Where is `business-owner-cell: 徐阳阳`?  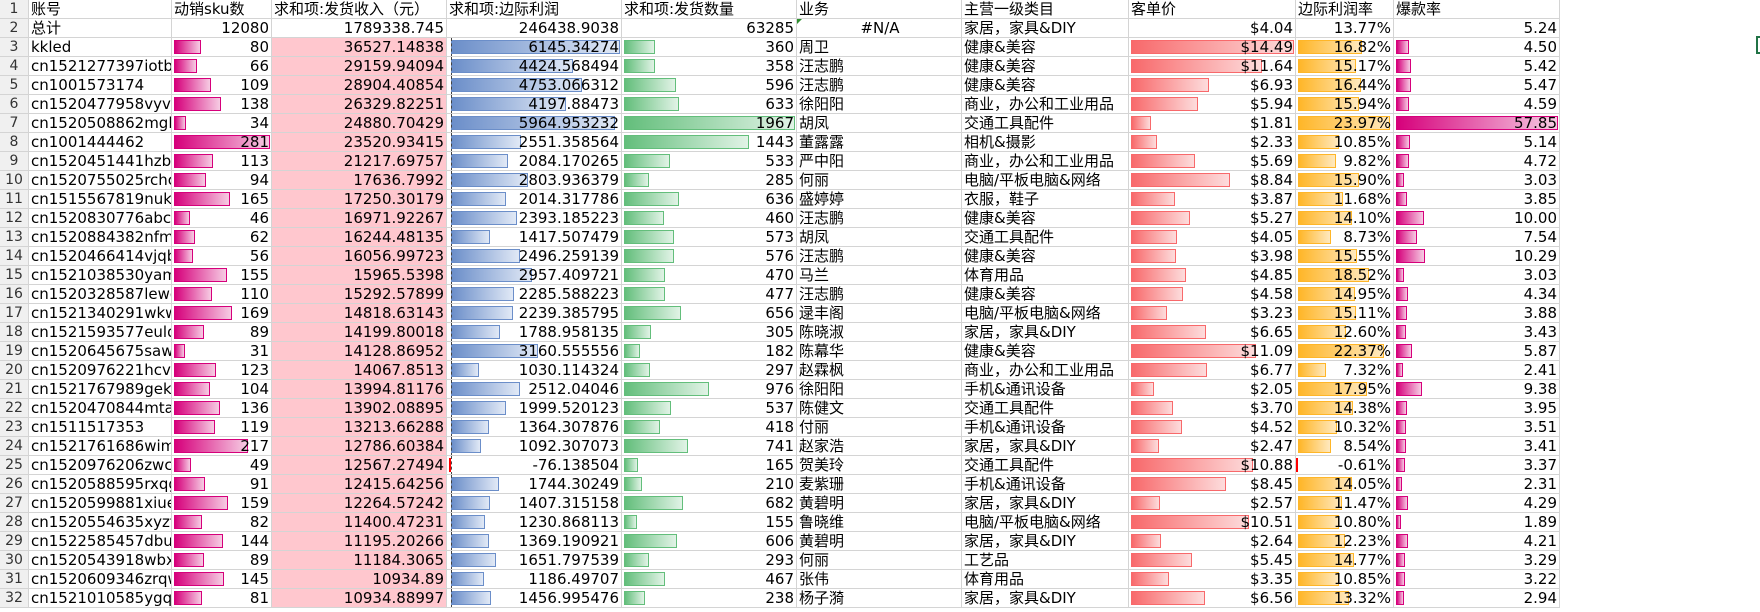 business-owner-cell: 徐阳阳 is located at coordinates (879, 104).